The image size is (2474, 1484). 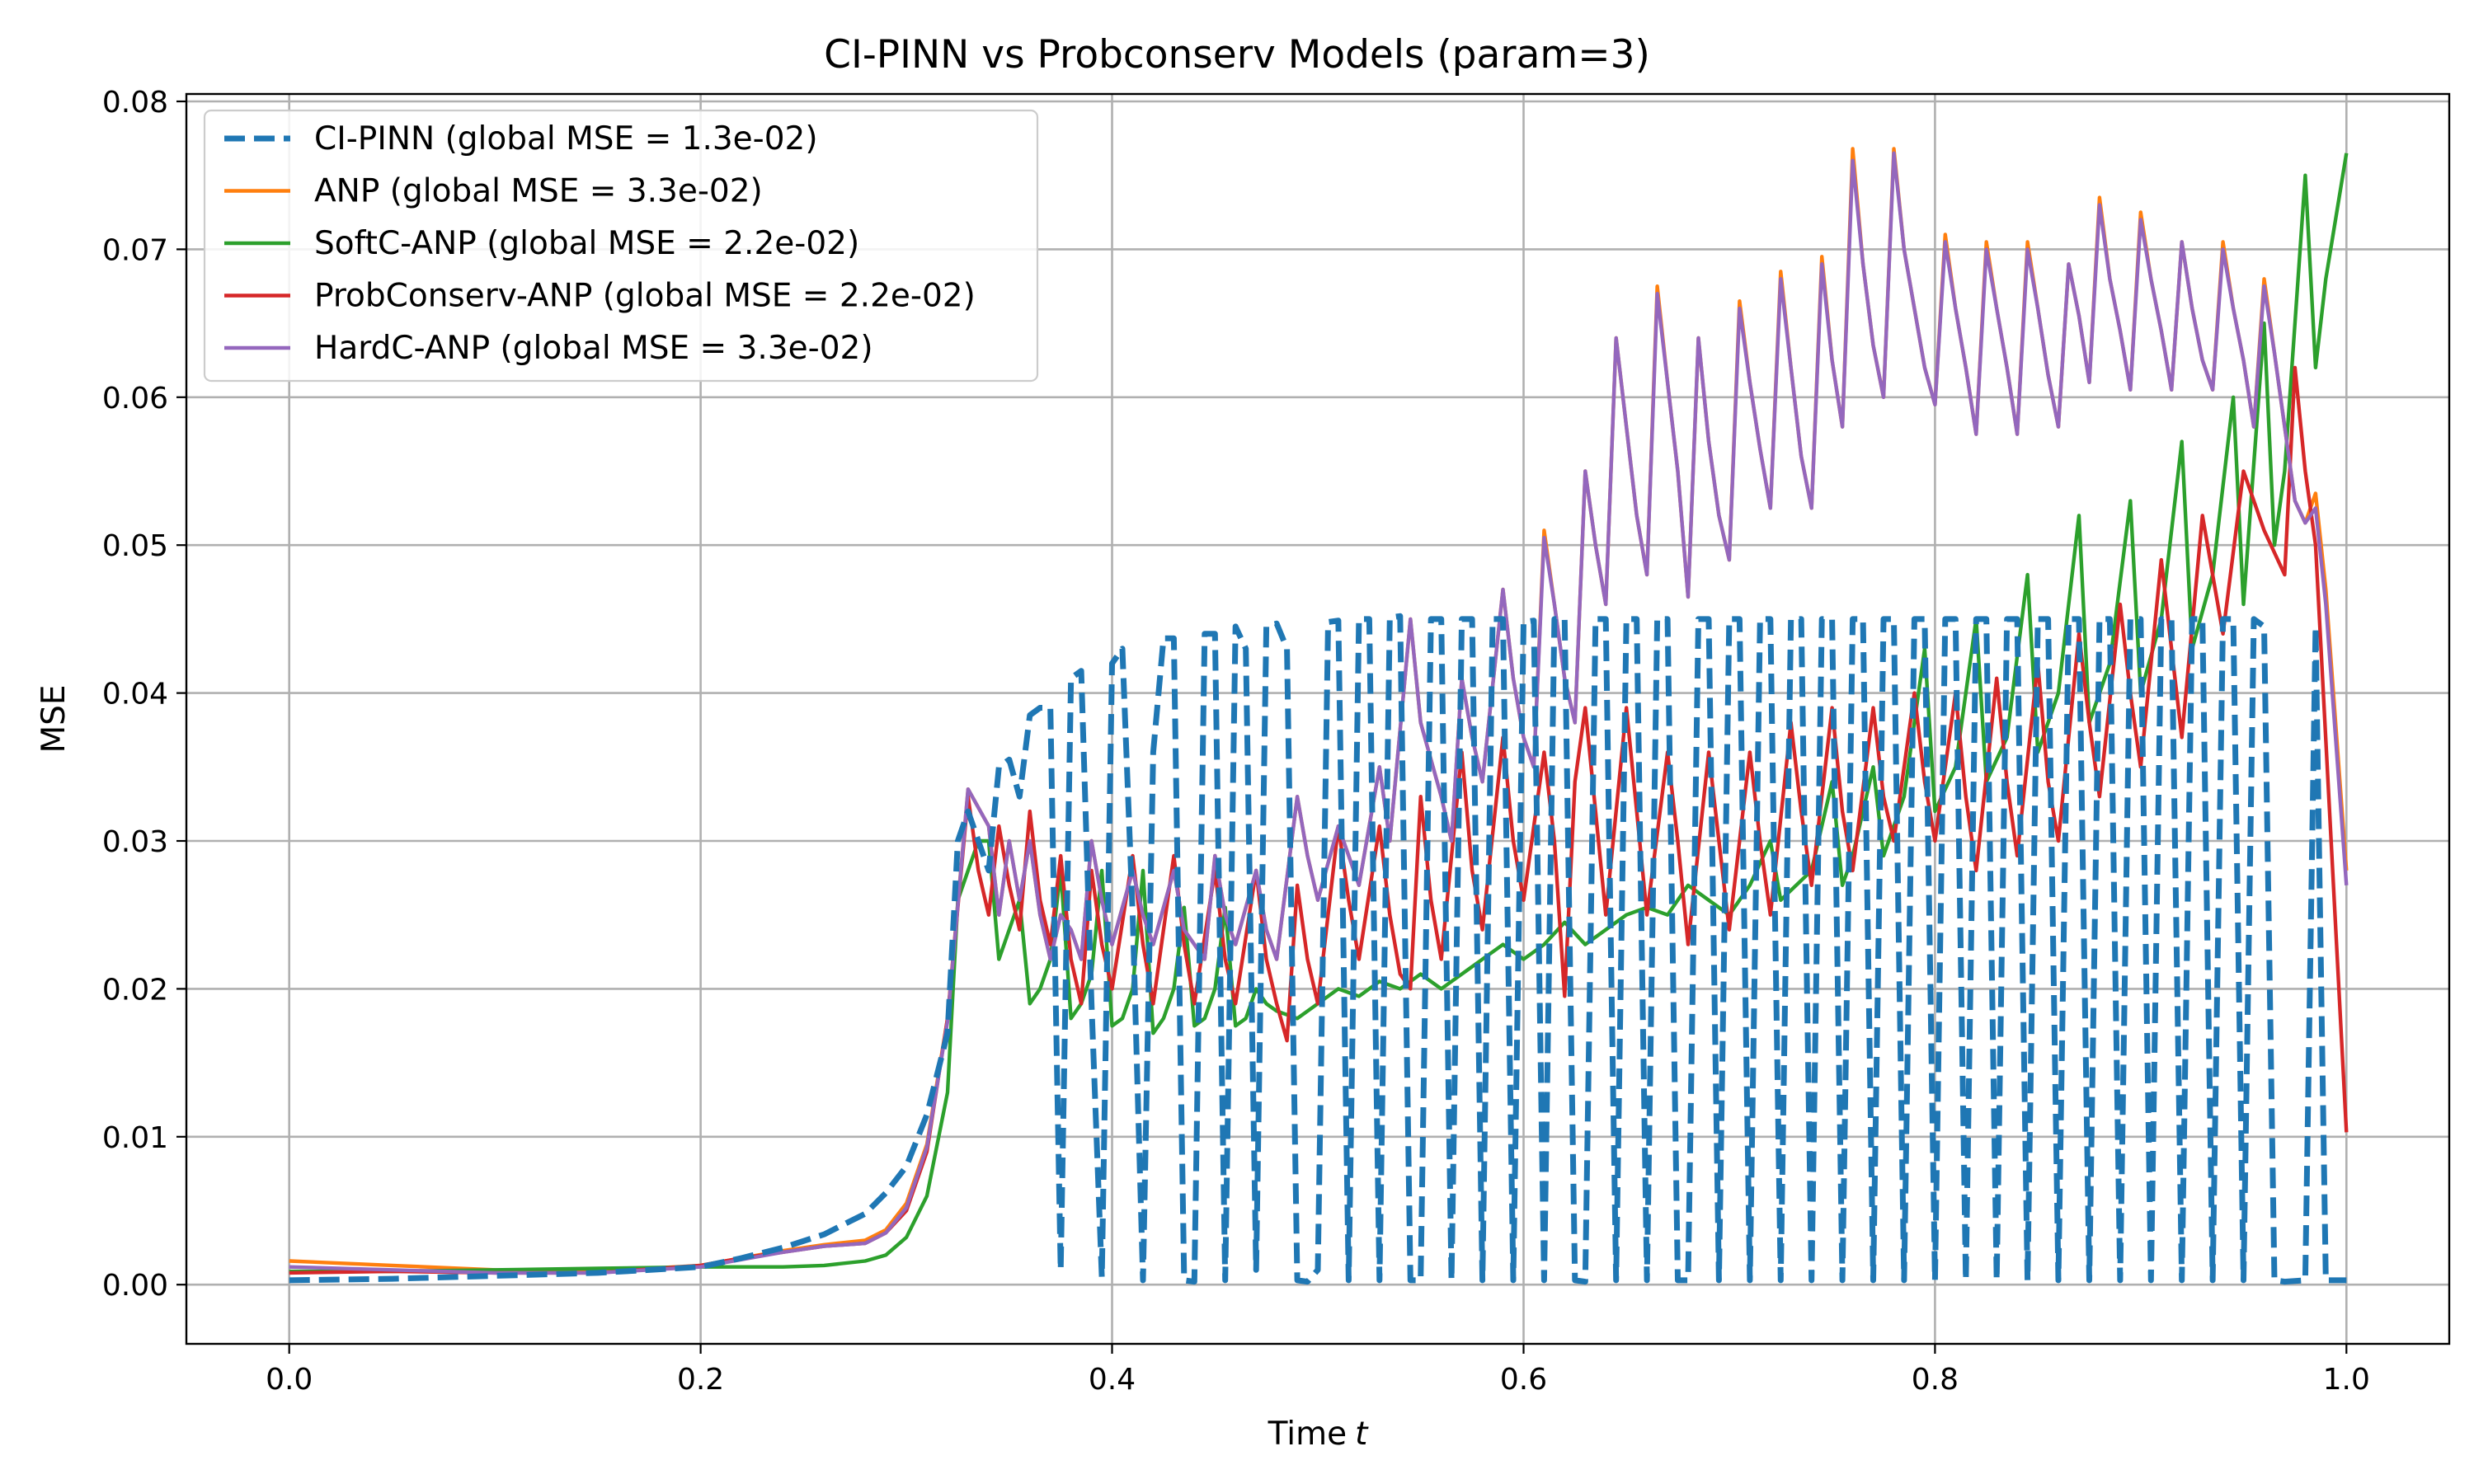 I want to click on y-tick-label: 0.02, so click(x=135, y=990).